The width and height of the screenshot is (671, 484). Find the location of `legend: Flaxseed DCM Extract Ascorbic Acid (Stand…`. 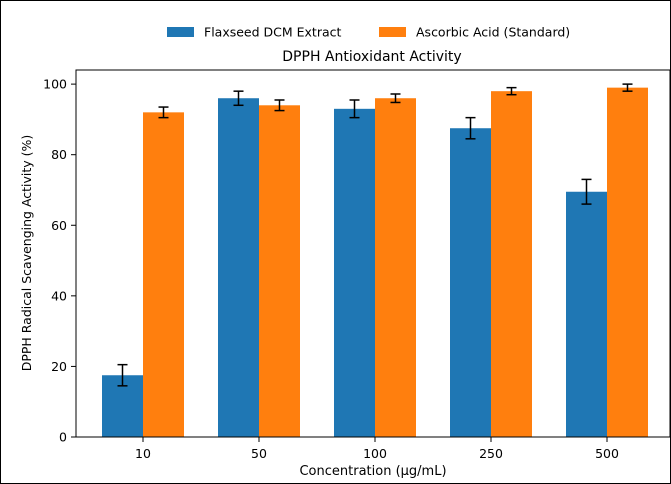

legend: Flaxseed DCM Extract Ascorbic Acid (Stand… is located at coordinates (368, 32).